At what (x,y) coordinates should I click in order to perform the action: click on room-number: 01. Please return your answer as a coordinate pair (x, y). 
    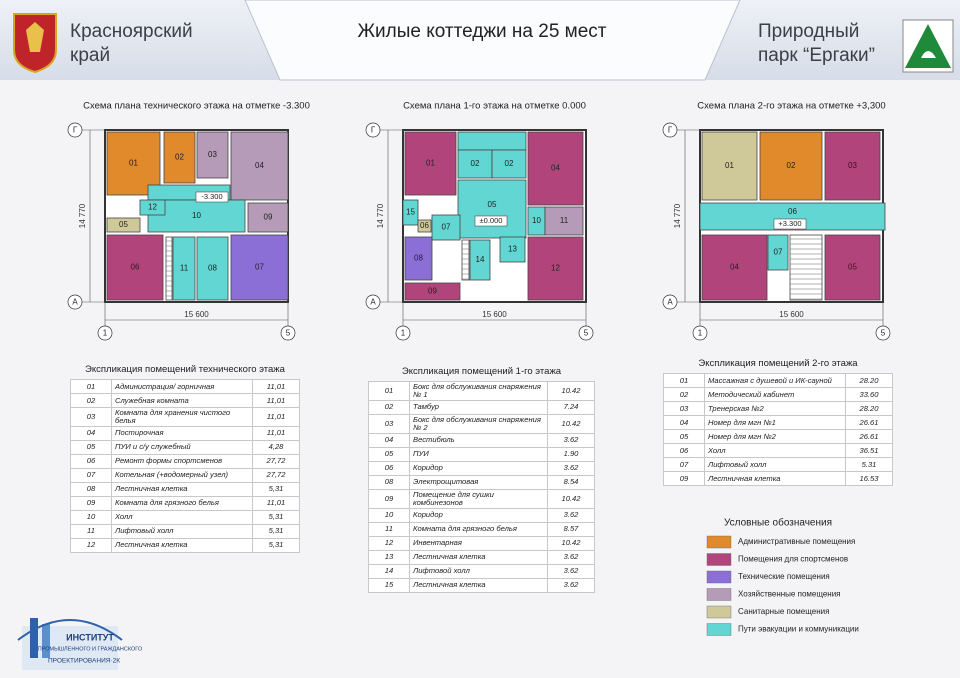
    Looking at the image, I should click on (430, 163).